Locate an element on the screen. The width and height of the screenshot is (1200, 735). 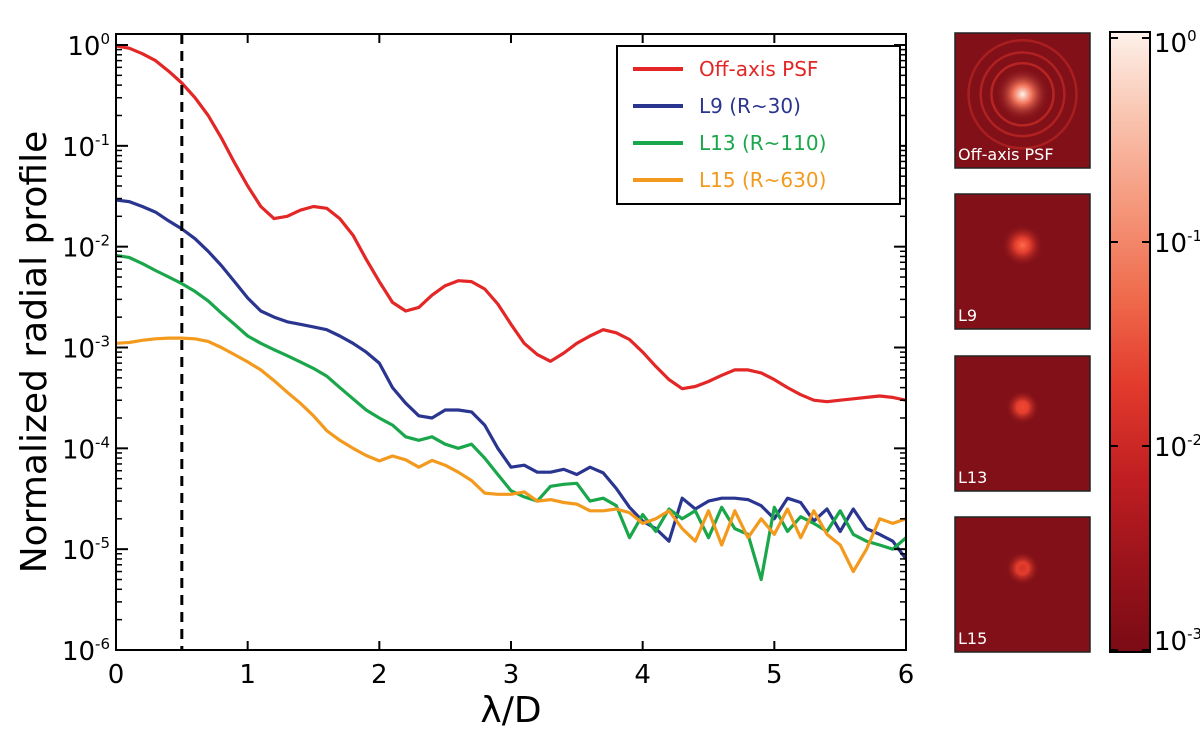
colorbar: 10⁰ 10⁻¹ 10⁻² 10⁻³ is located at coordinates (1154, 342).